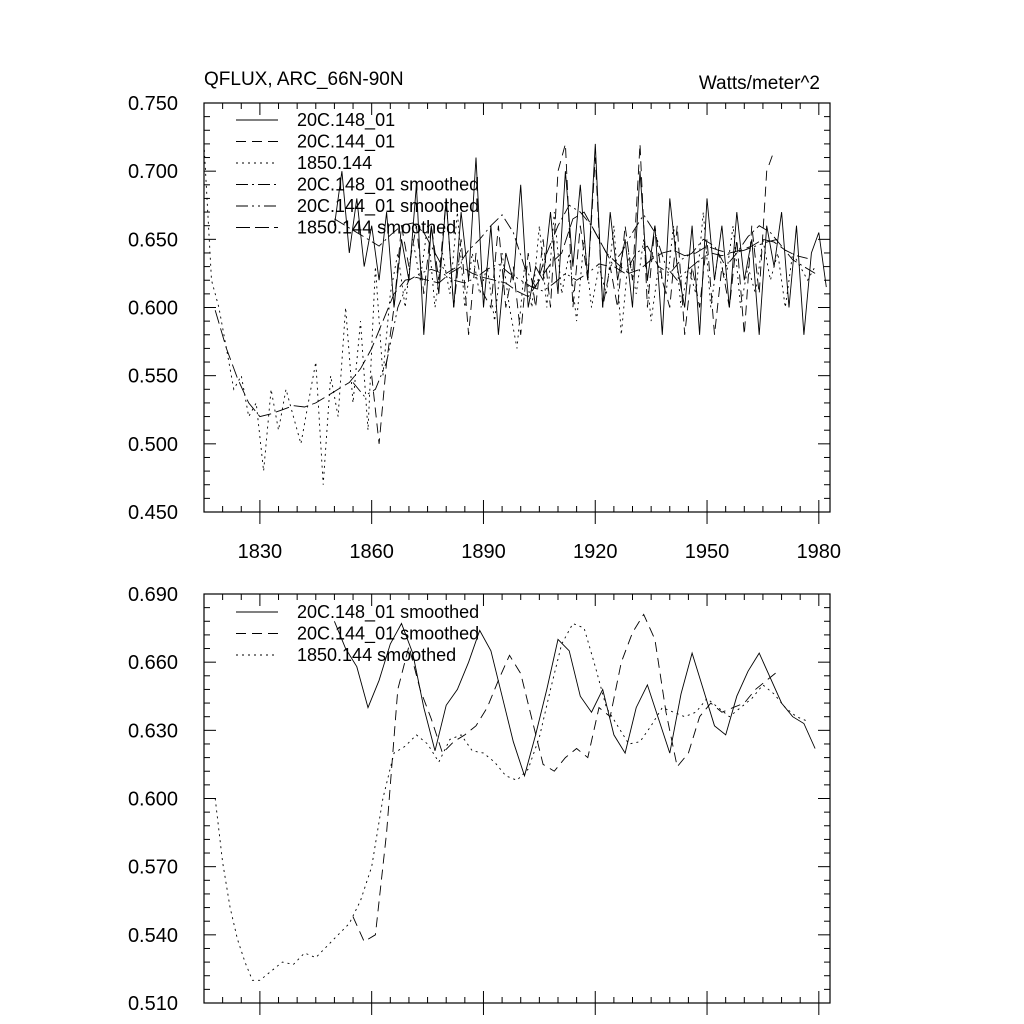  What do you see at coordinates (153, 377) in the screenshot?
I see `y-tick-label: 0.550` at bounding box center [153, 377].